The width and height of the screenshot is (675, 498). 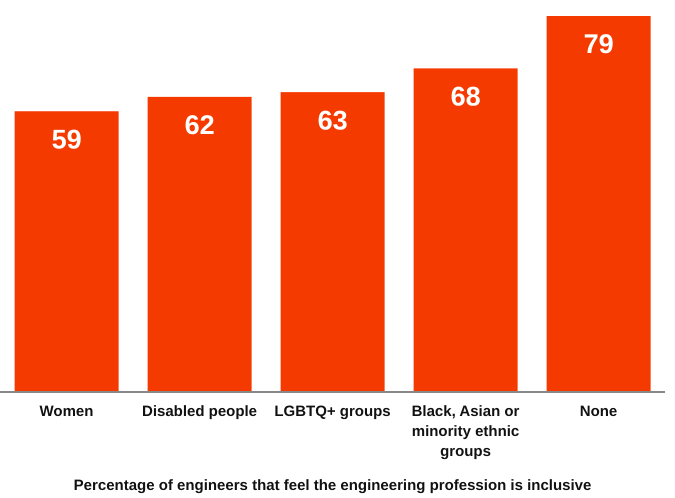 What do you see at coordinates (599, 44) in the screenshot?
I see `data-label: 79` at bounding box center [599, 44].